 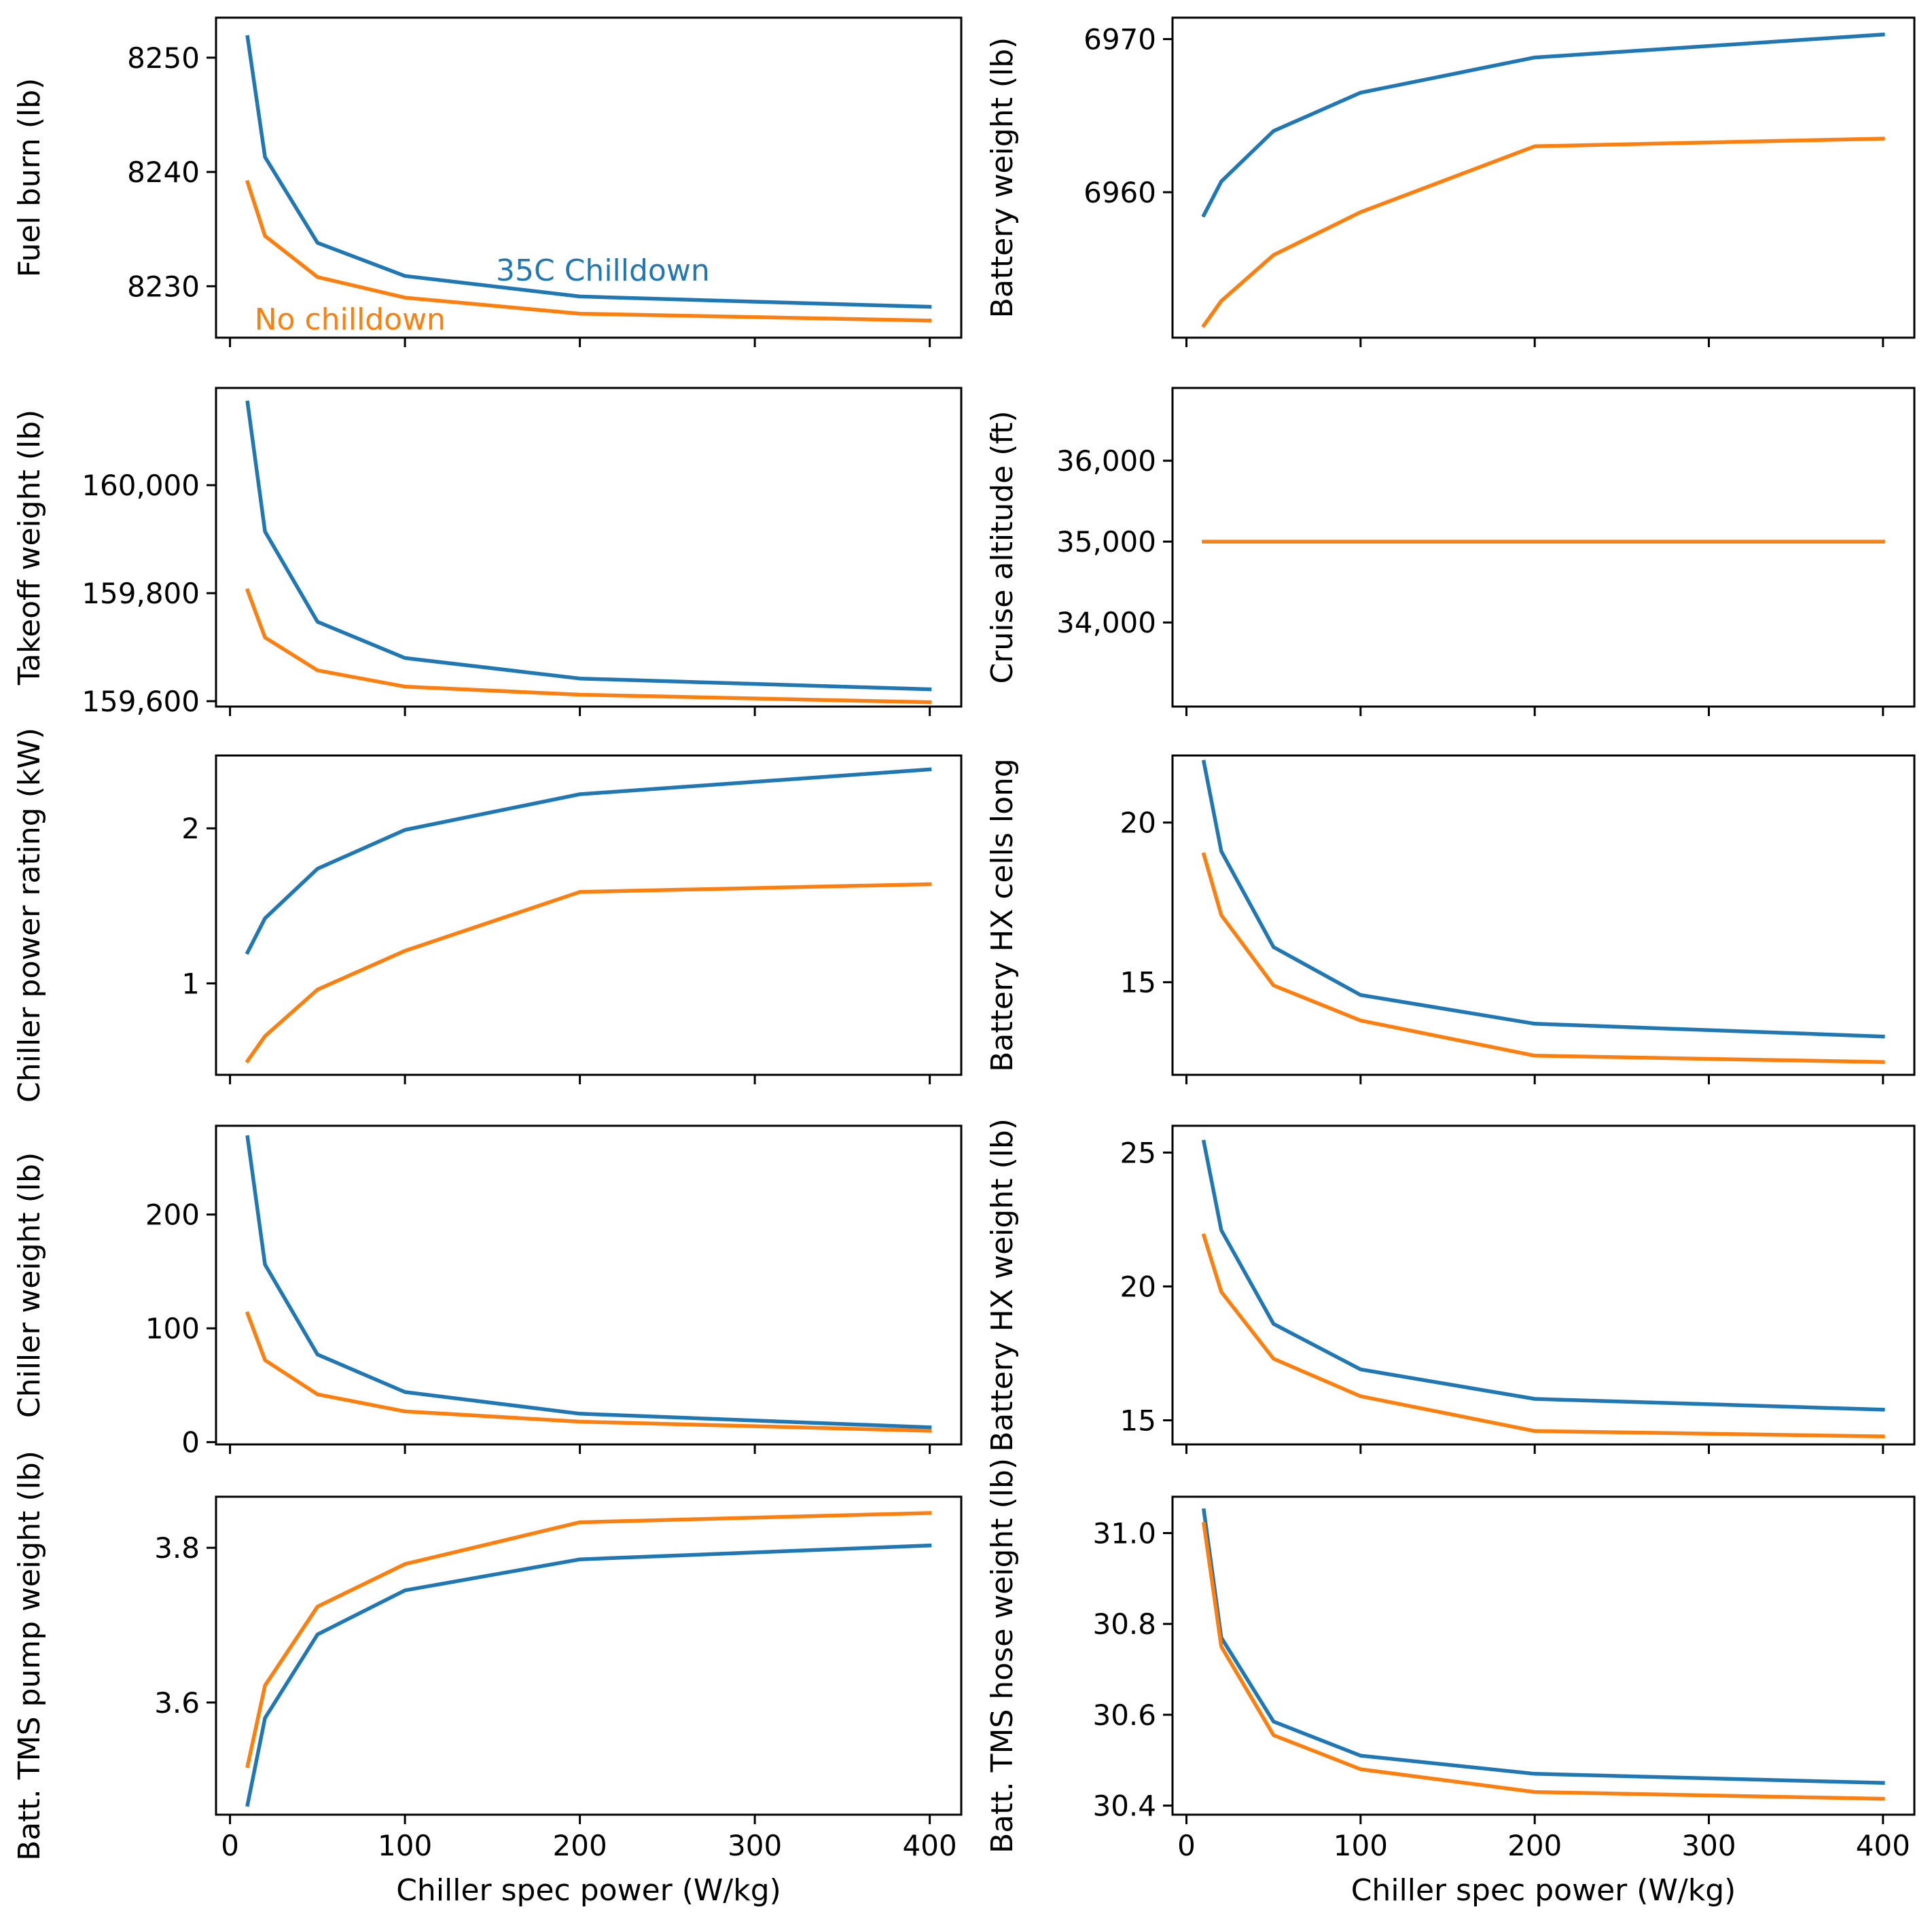 I want to click on y-axis-label: Battery weight (lb), so click(x=1003, y=178).